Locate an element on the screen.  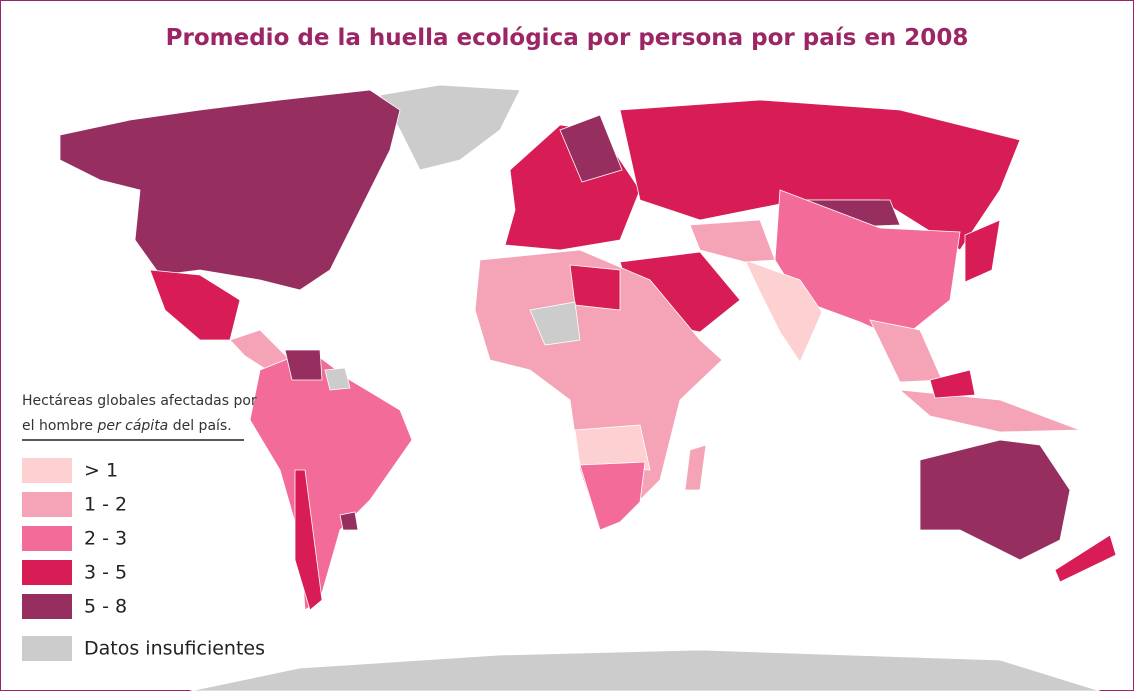
chile is located at coordinates (308, 540).